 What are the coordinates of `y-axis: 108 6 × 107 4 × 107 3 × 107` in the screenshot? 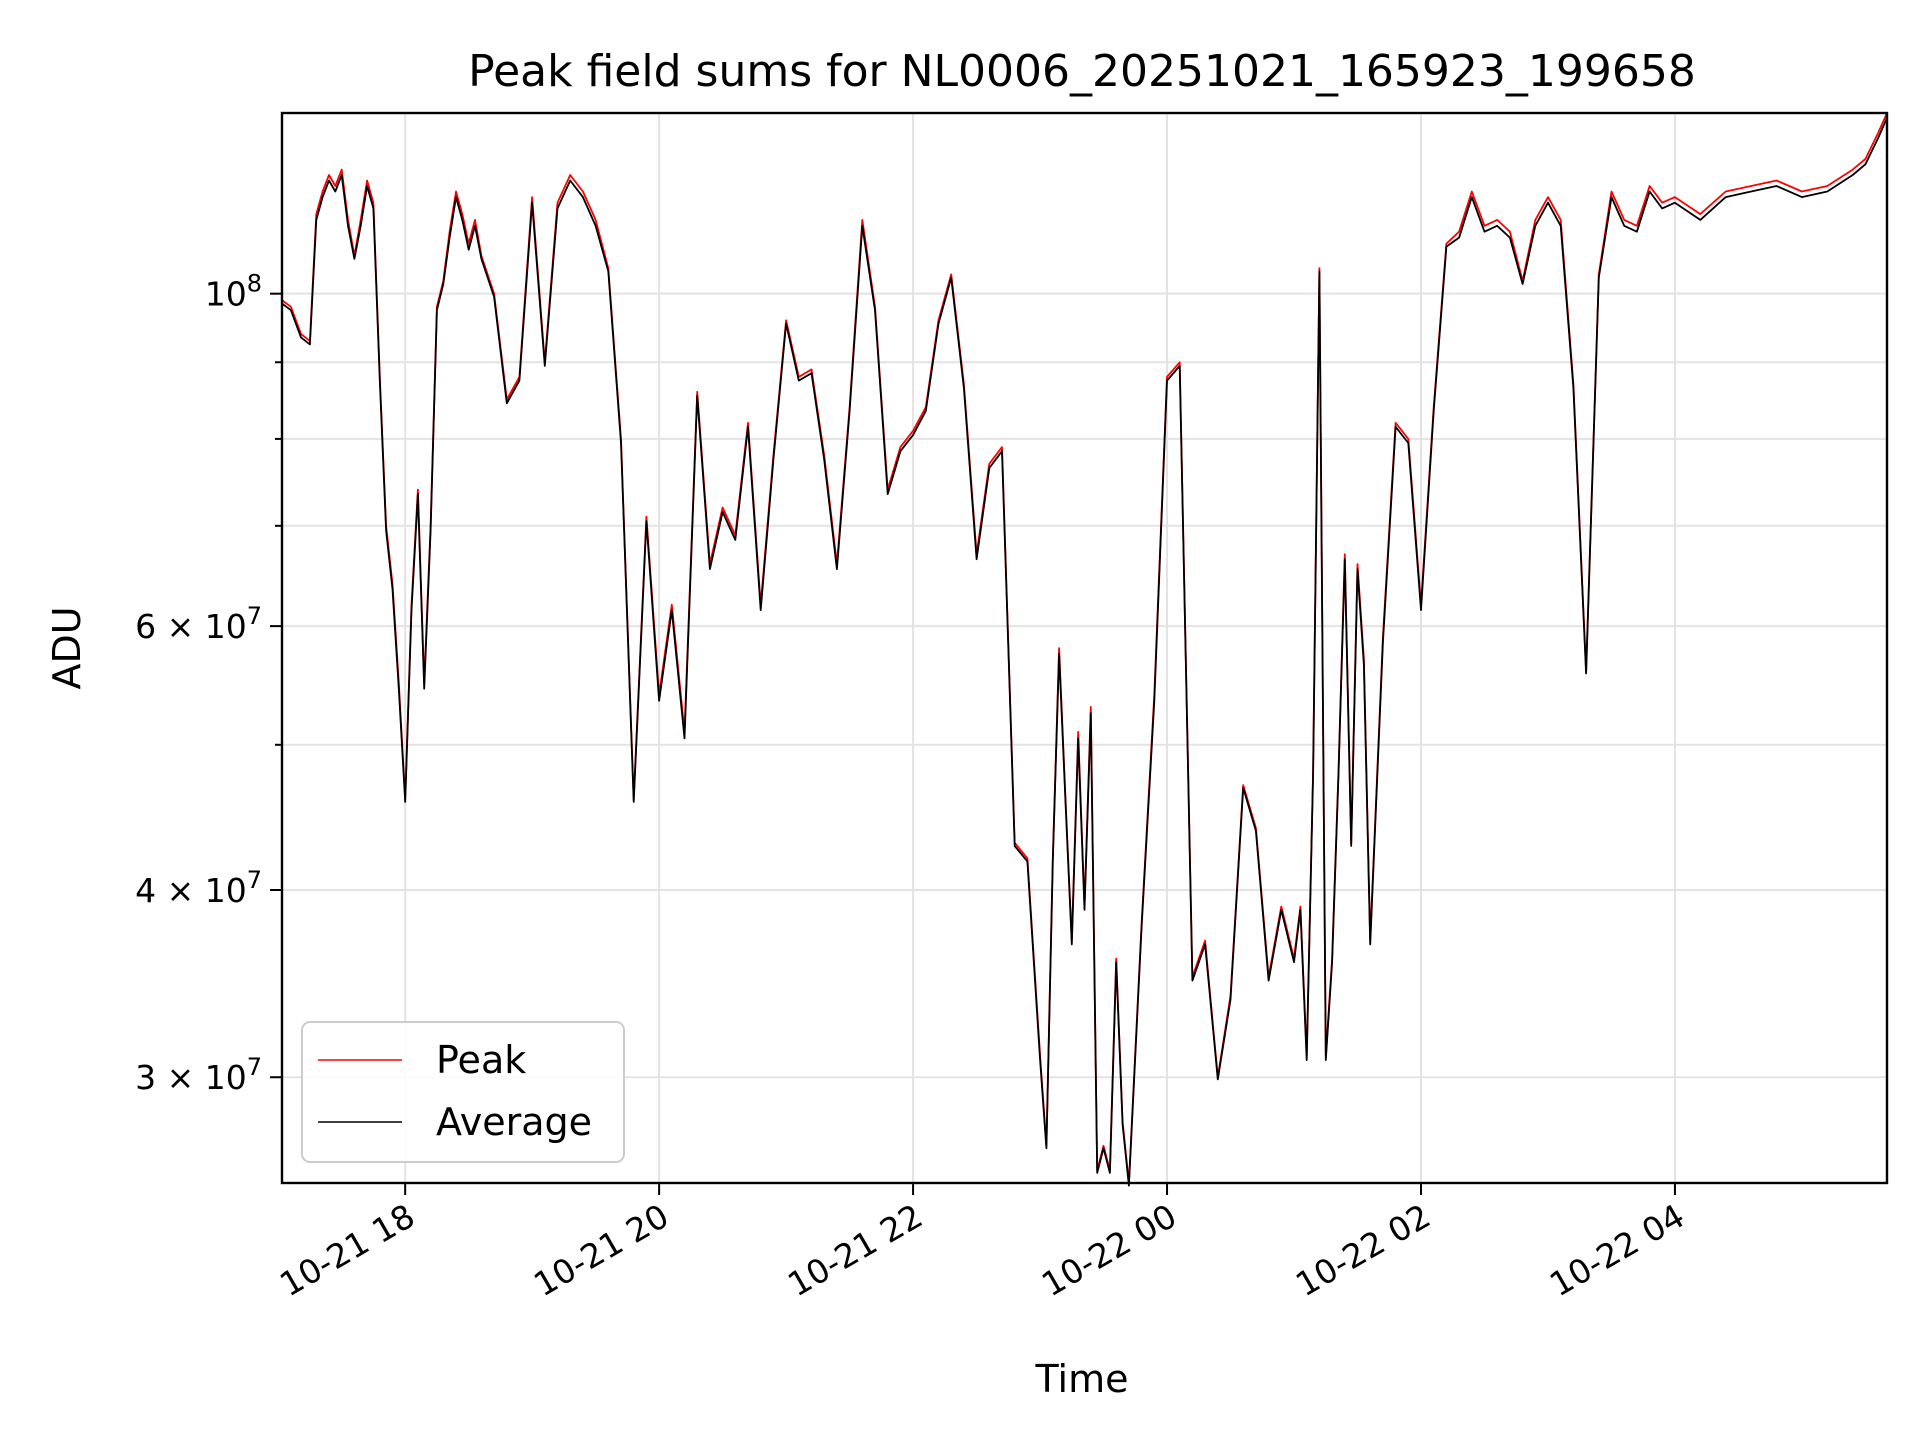 It's located at (208, 683).